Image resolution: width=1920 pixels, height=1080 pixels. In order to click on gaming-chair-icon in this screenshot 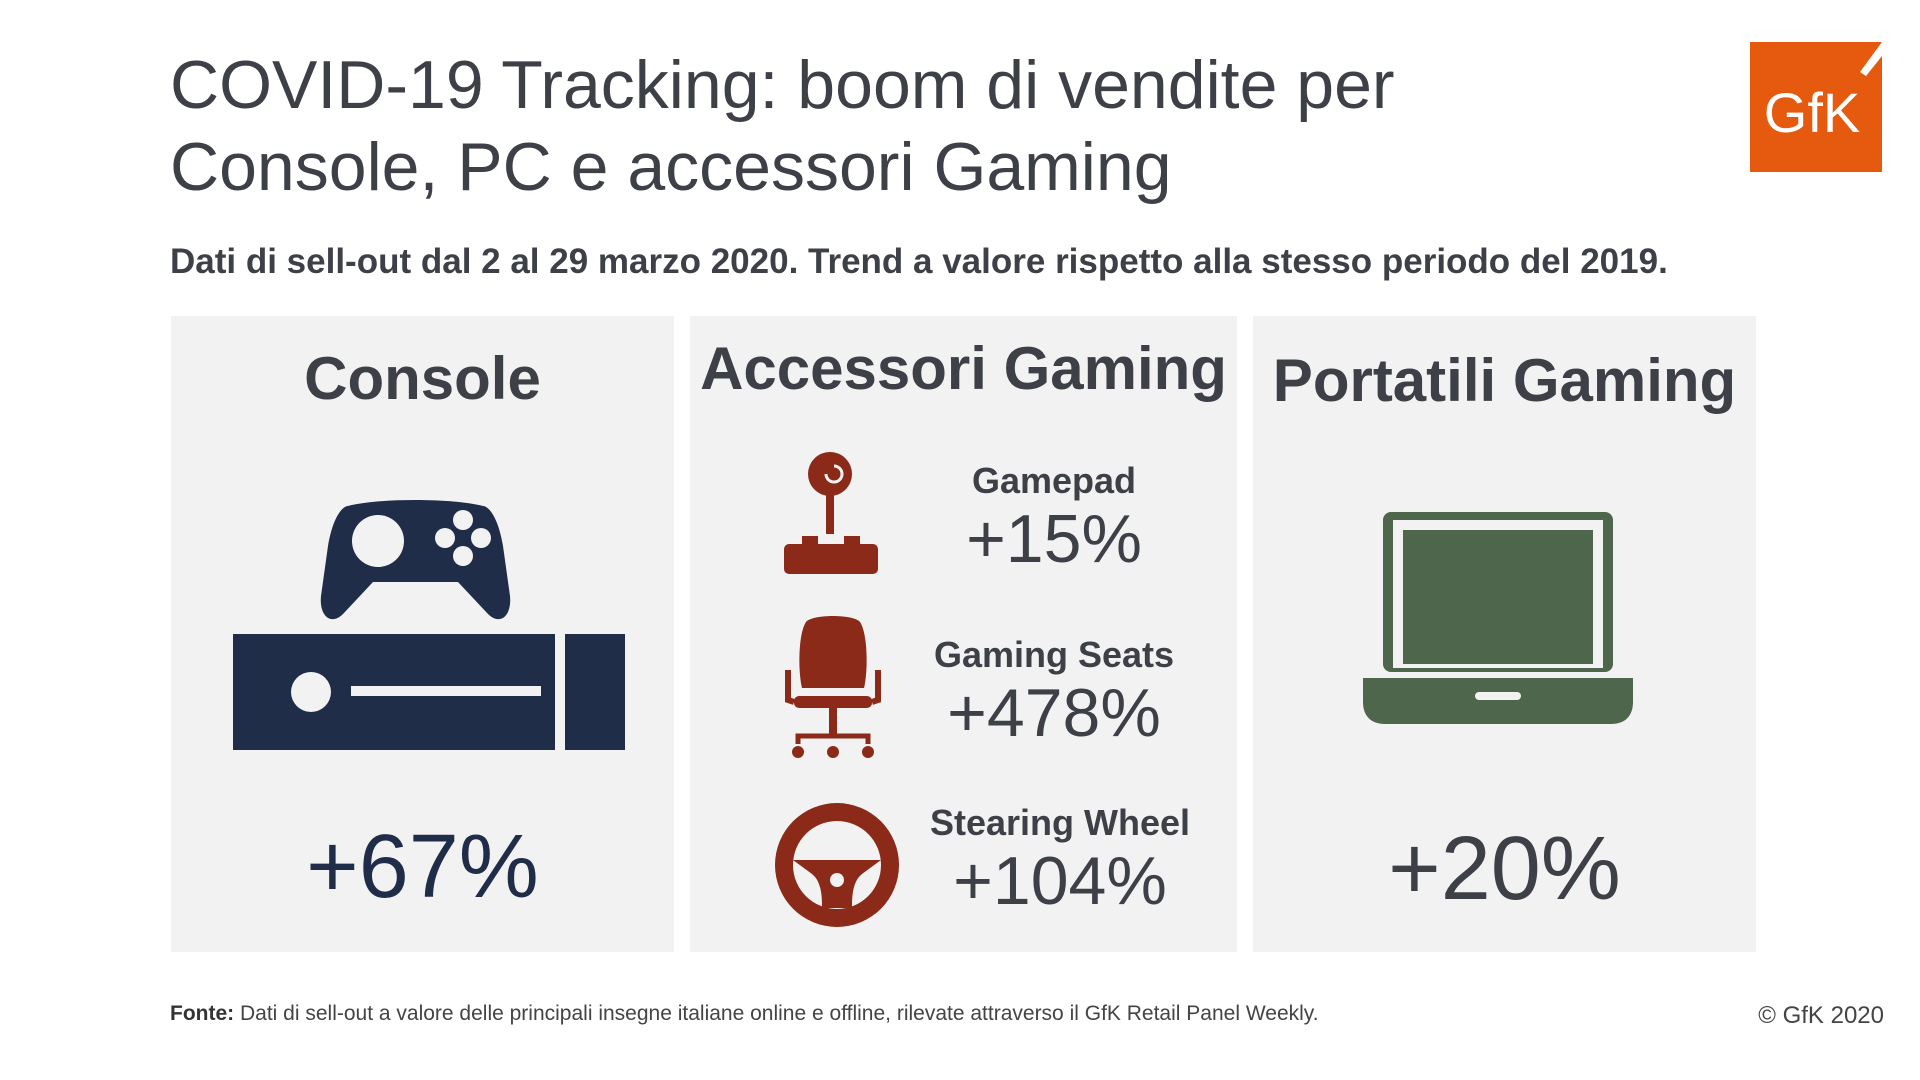, I will do `click(833, 691)`.